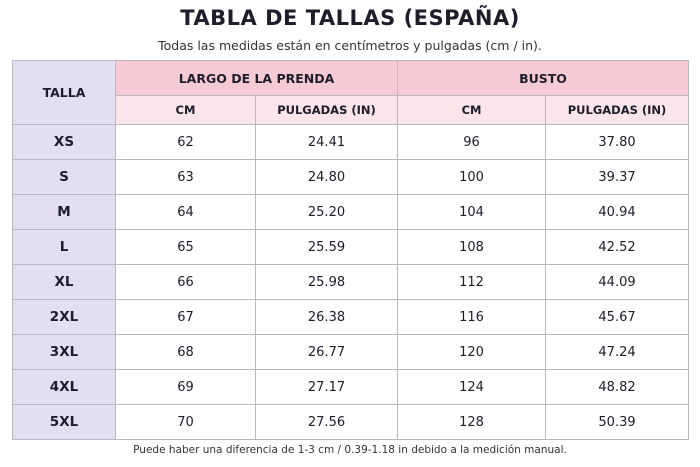 Image resolution: width=700 pixels, height=467 pixels. I want to click on size-cell: XL, so click(64, 282).